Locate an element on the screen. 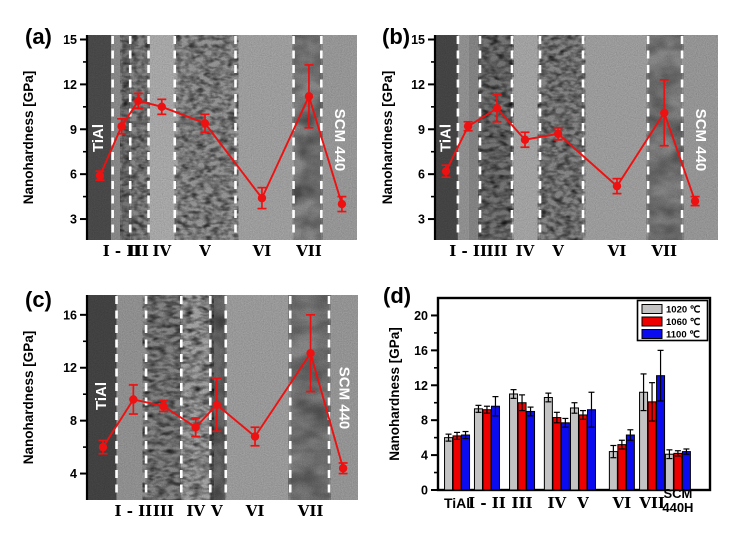 The width and height of the screenshot is (736, 544). legend-label: 1060 ℃ is located at coordinates (683, 322).